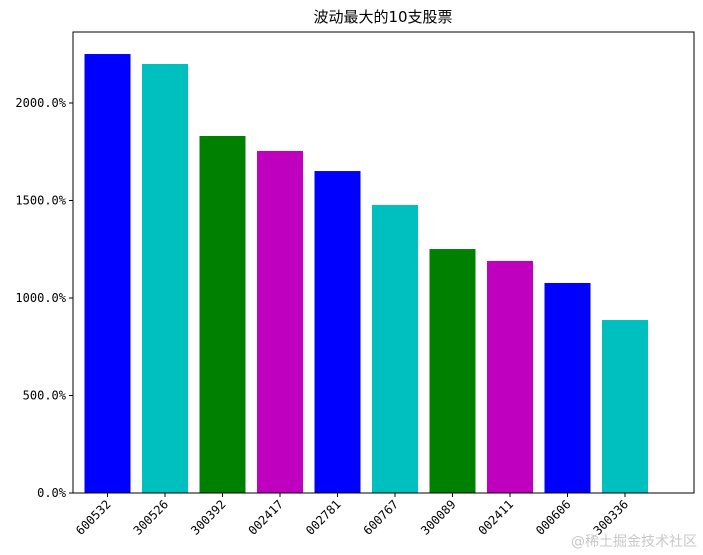 The image size is (703, 555). I want to click on watermark: @稀土掘金技术社区, so click(634, 542).